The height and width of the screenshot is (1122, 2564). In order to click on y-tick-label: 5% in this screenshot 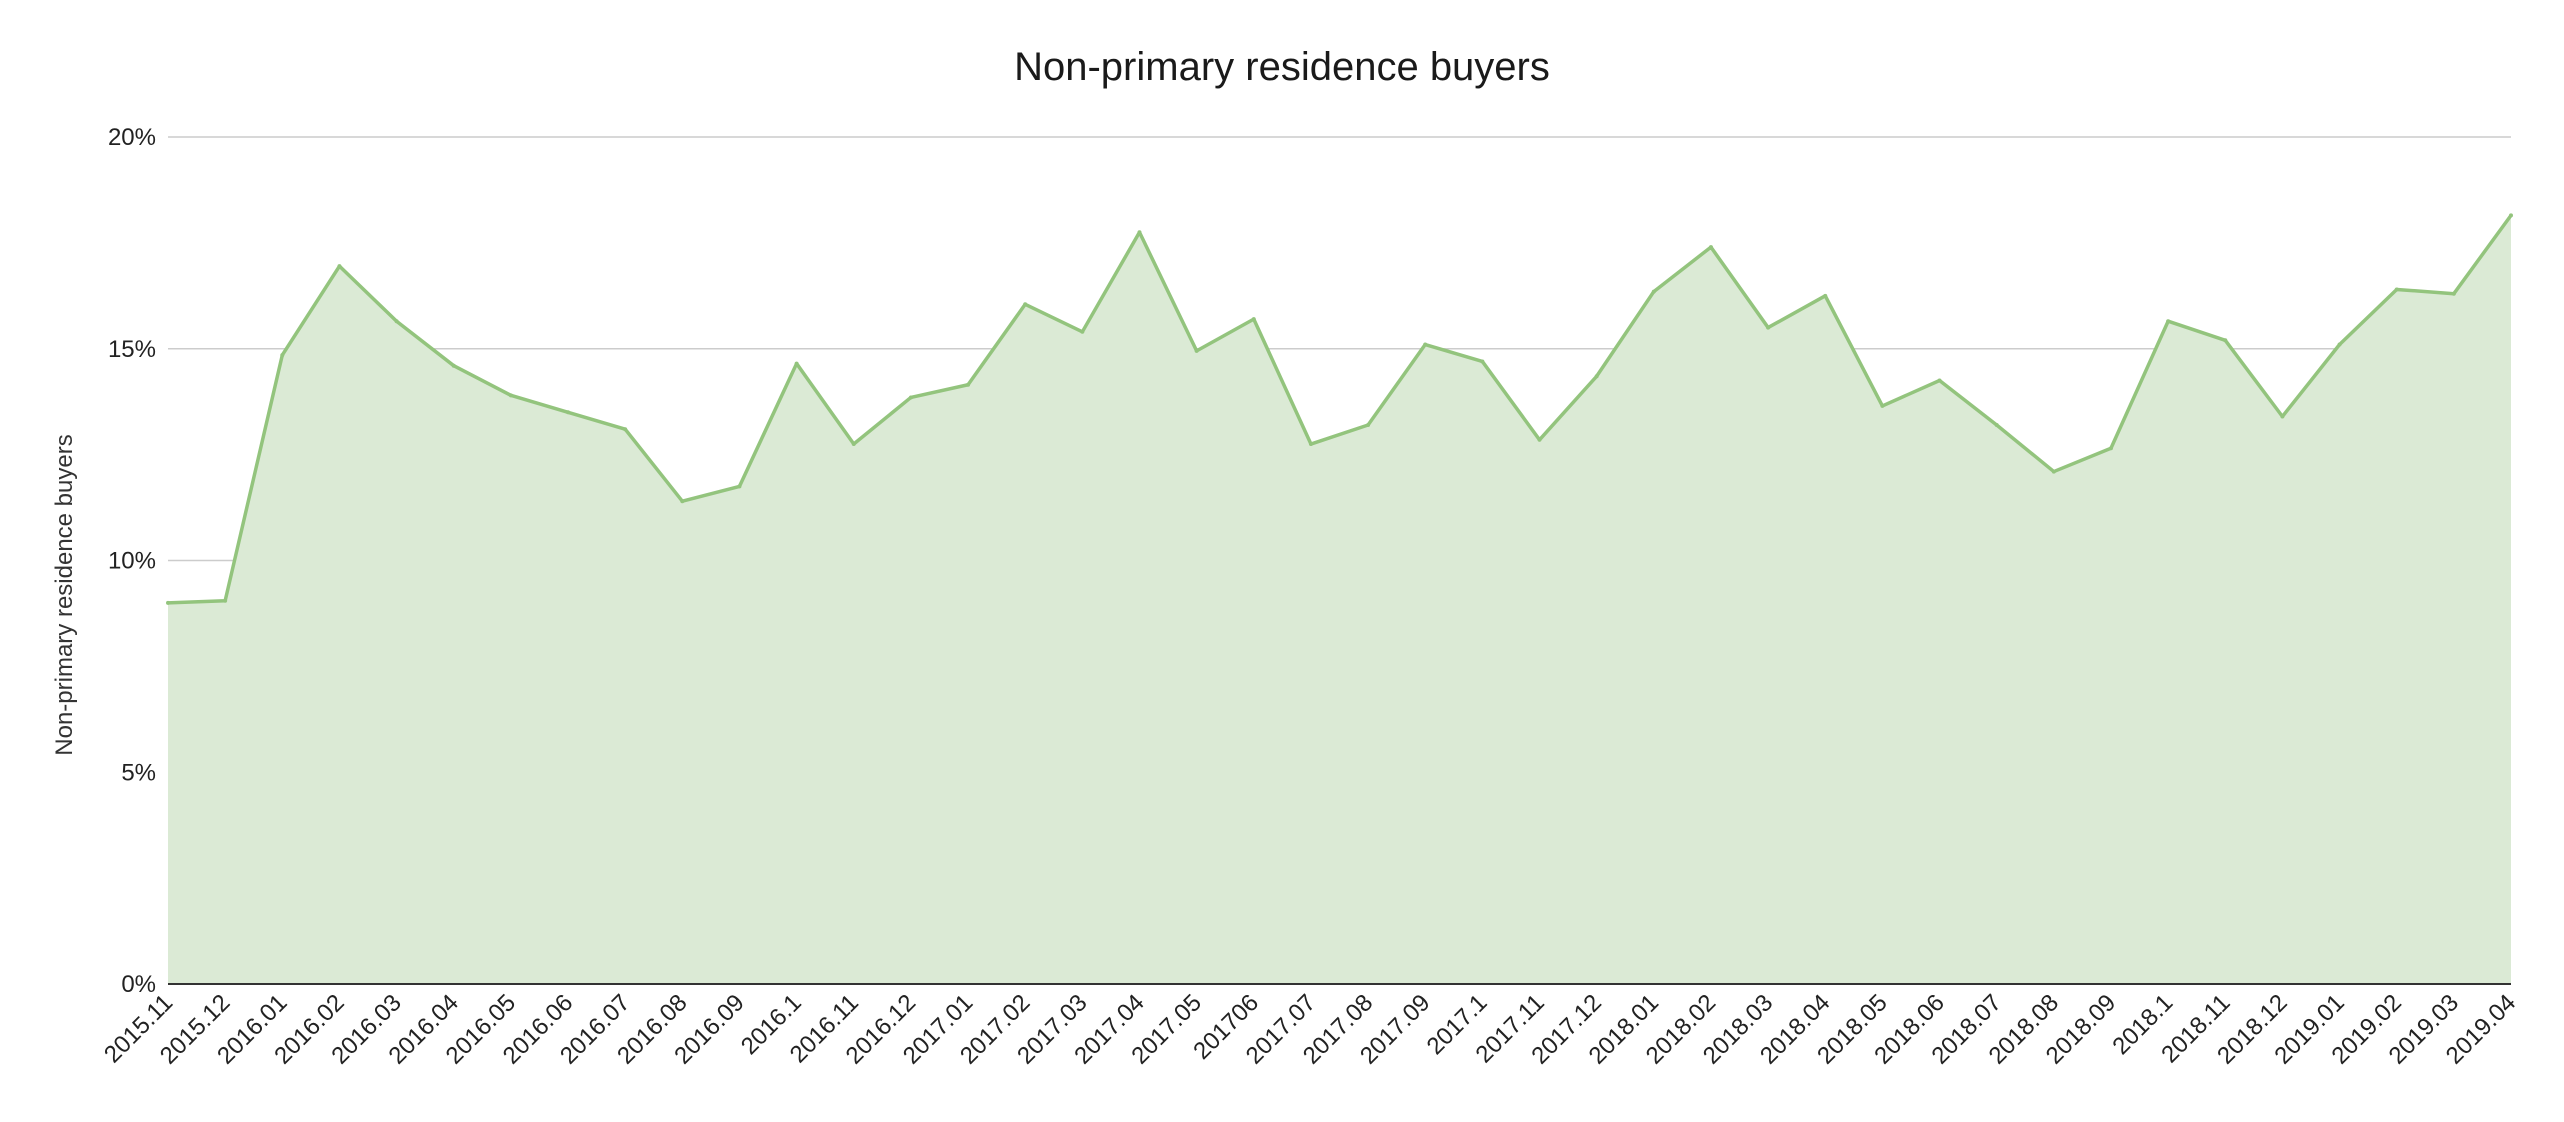, I will do `click(138, 772)`.